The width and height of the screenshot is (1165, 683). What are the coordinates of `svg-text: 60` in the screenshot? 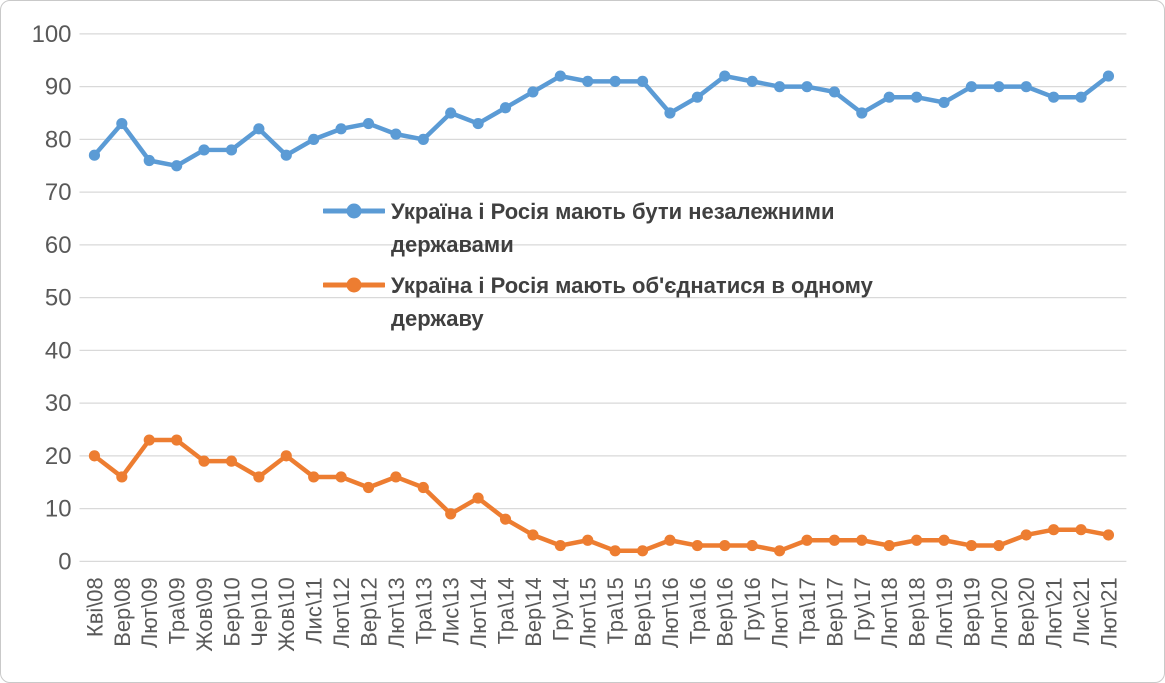 It's located at (58, 245).